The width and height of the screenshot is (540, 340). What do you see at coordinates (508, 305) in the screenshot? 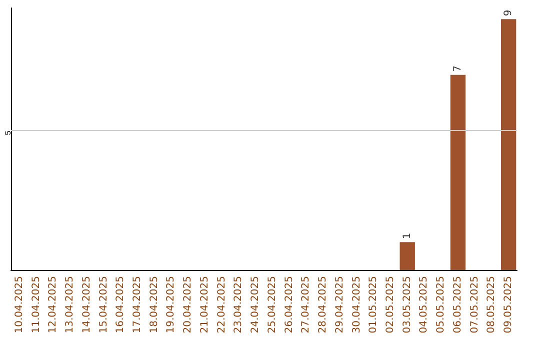
I see `x-tick-label: 09.05.2025` at bounding box center [508, 305].